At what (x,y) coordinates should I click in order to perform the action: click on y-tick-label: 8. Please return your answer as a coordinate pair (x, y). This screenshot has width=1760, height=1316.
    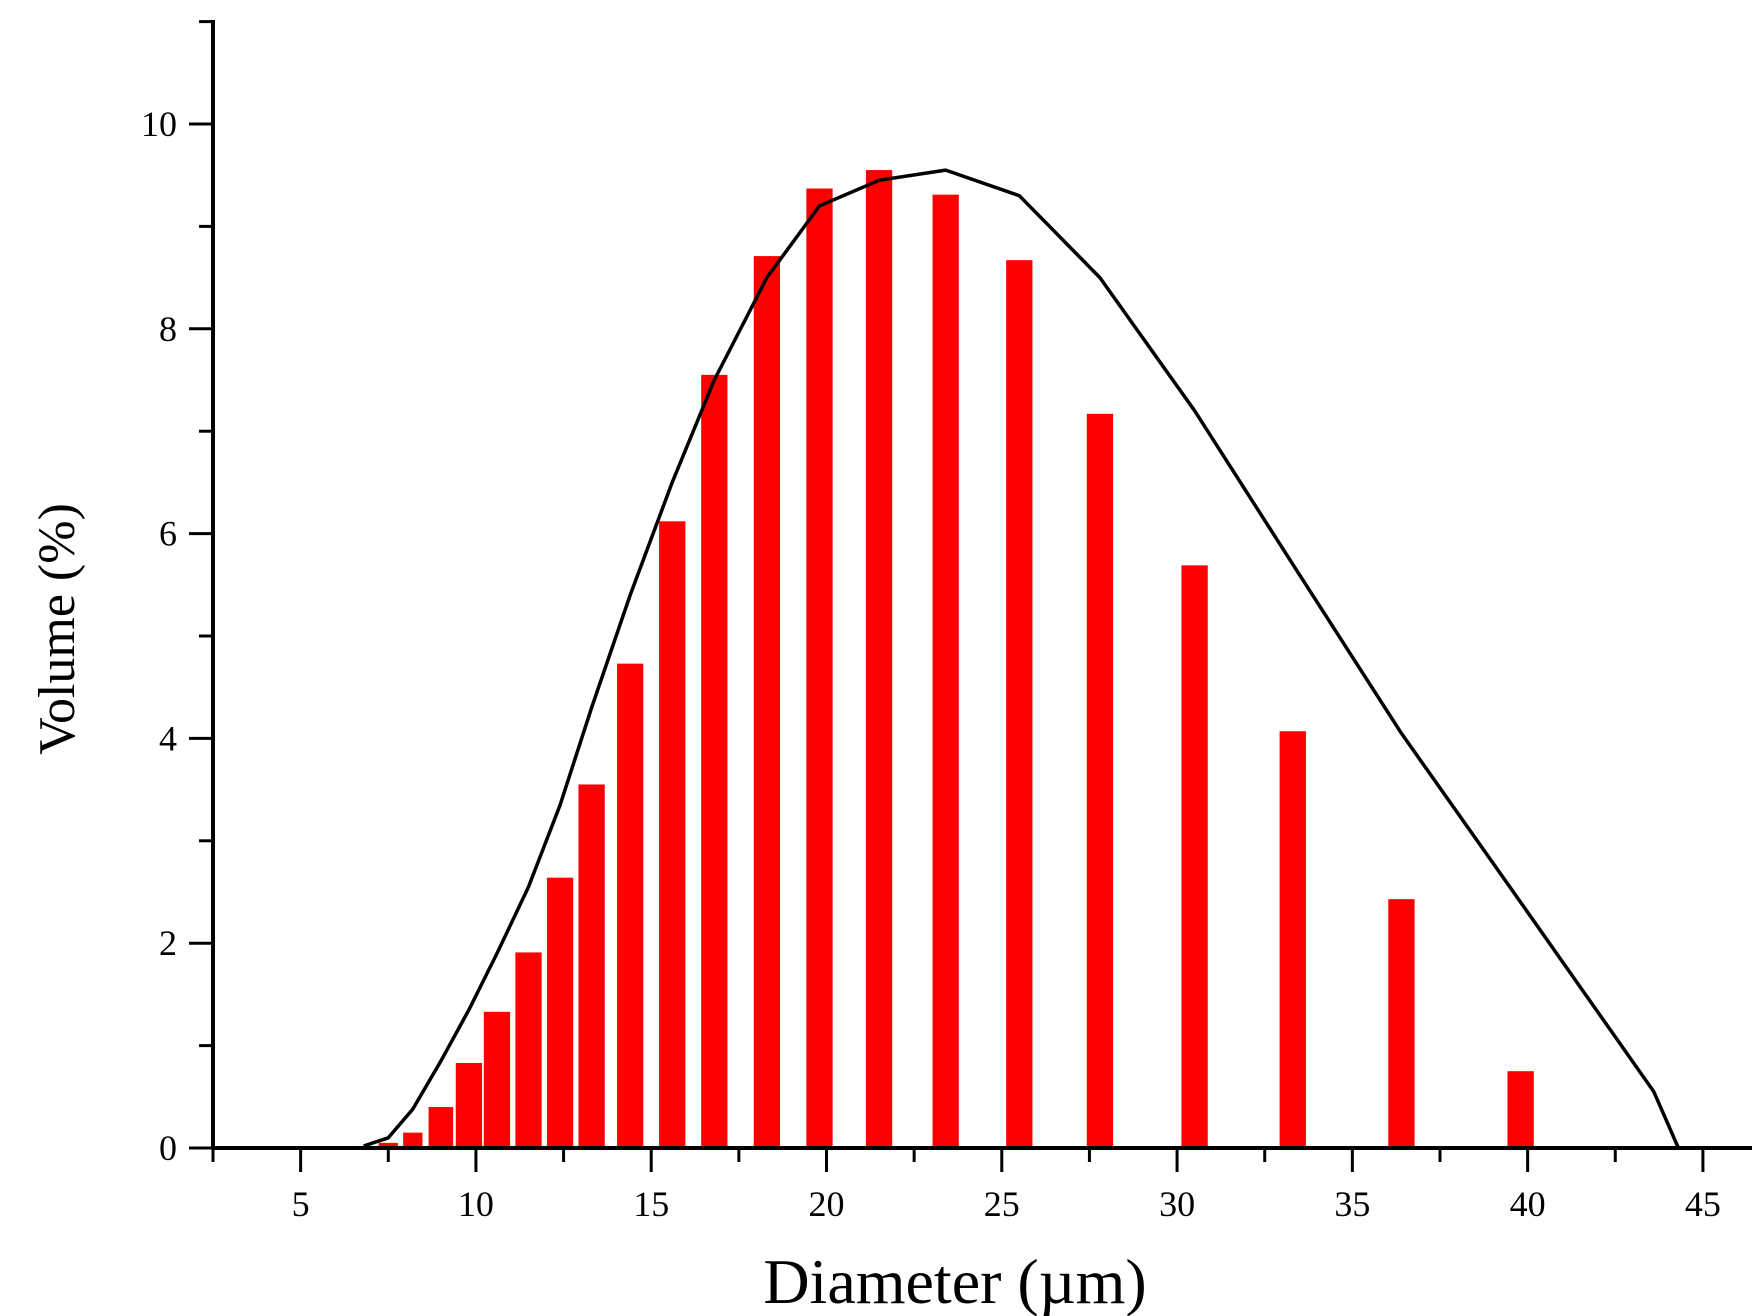
    Looking at the image, I should click on (168, 329).